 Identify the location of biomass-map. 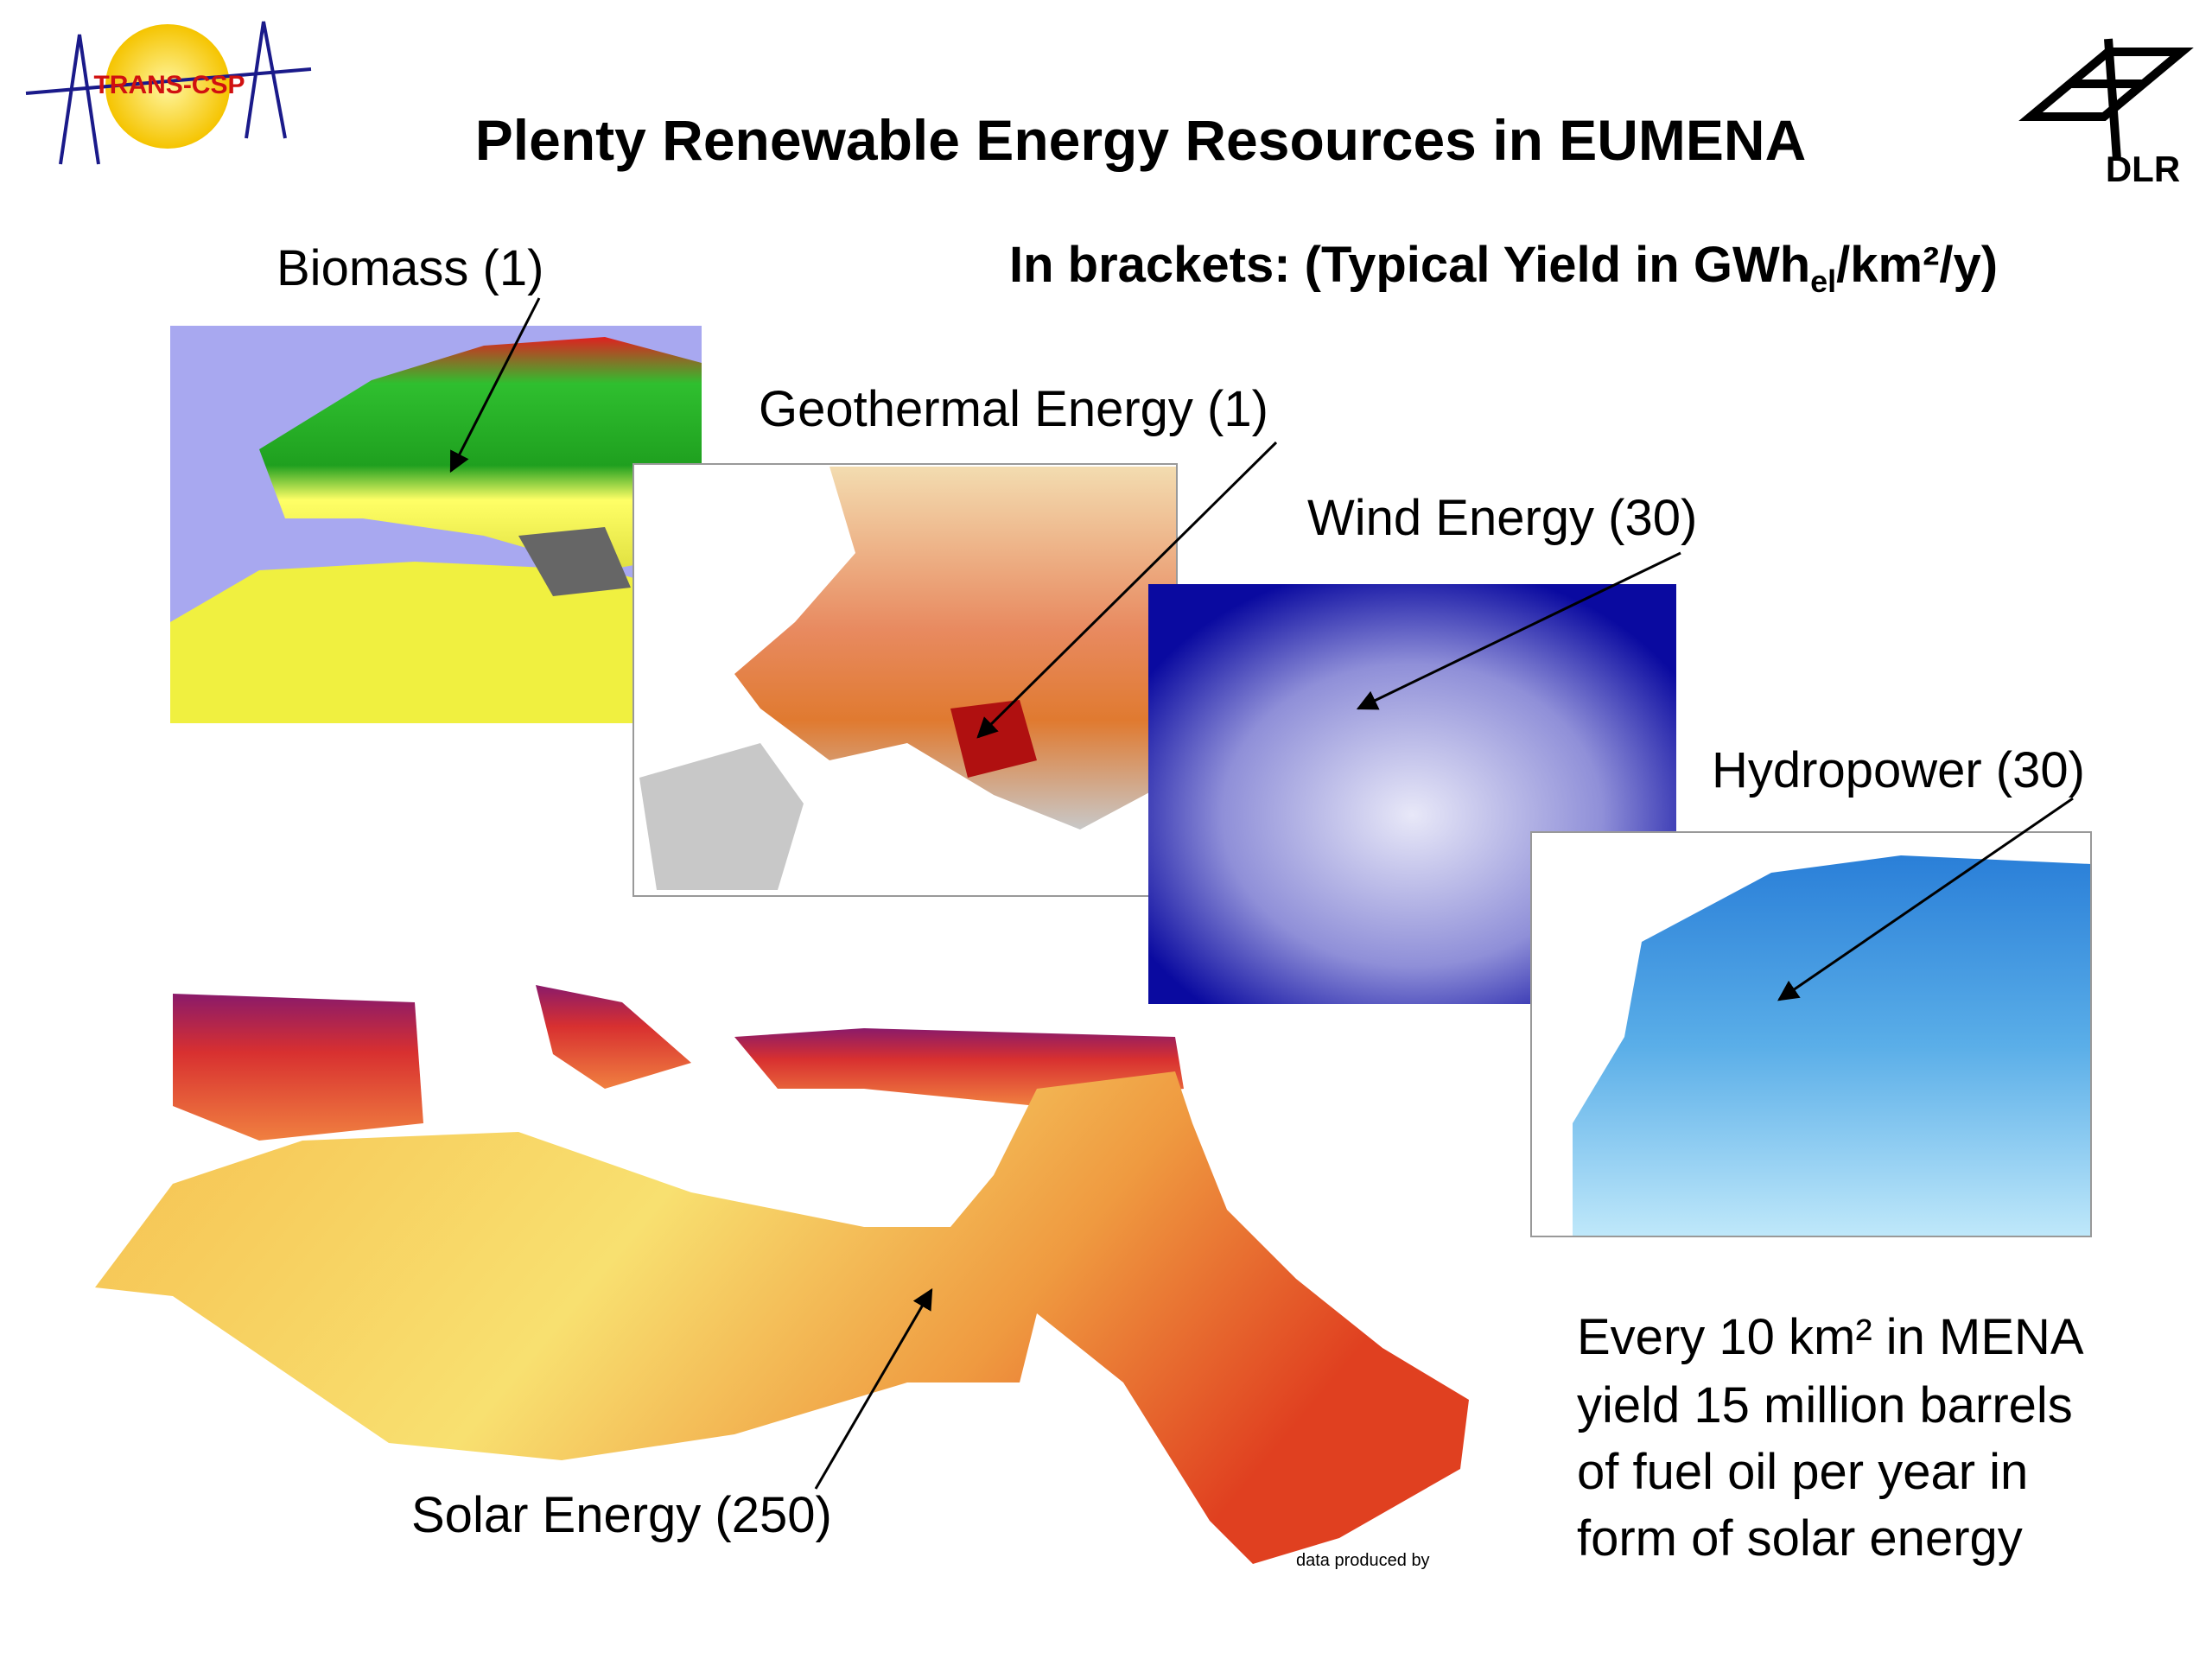
(436, 524).